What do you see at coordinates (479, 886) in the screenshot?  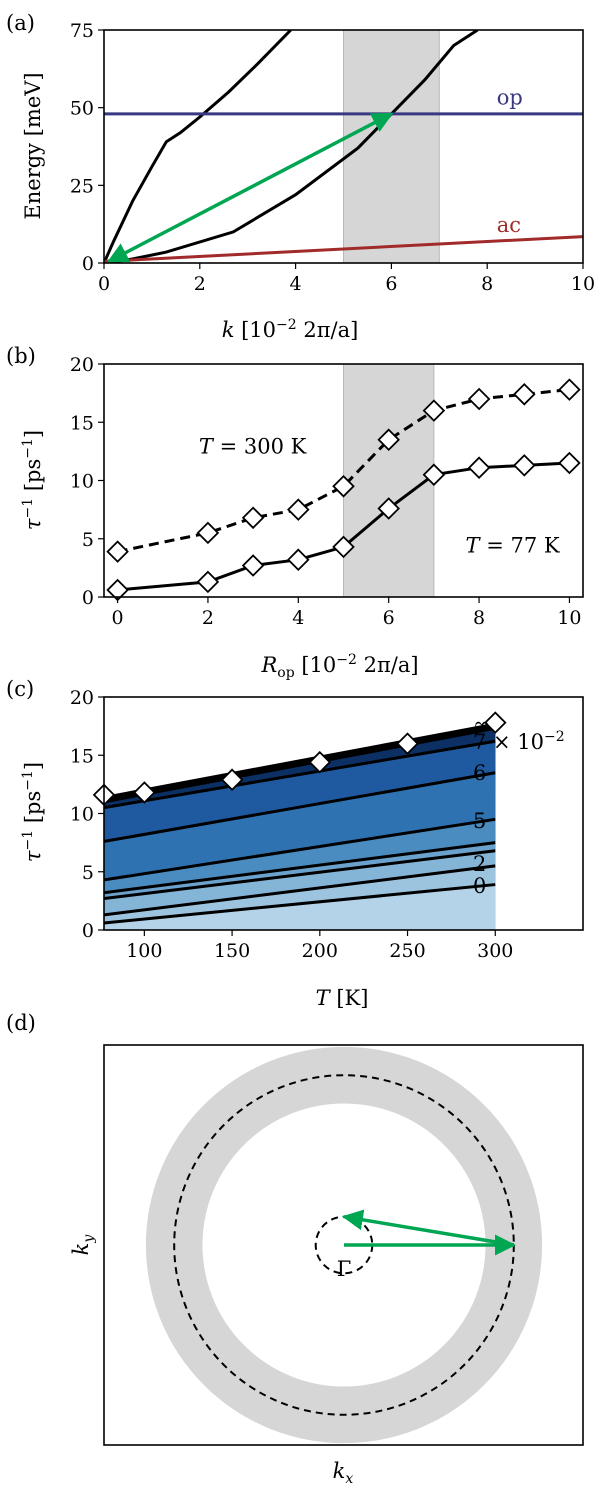 I see `label-0: 0` at bounding box center [479, 886].